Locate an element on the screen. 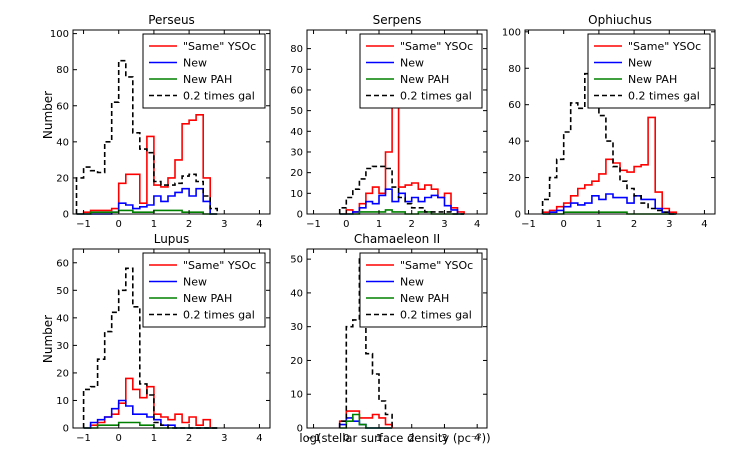 This screenshot has width=730, height=470. x-axis-label: log(stellar surface density (pc⁻²)) is located at coordinates (394, 438).